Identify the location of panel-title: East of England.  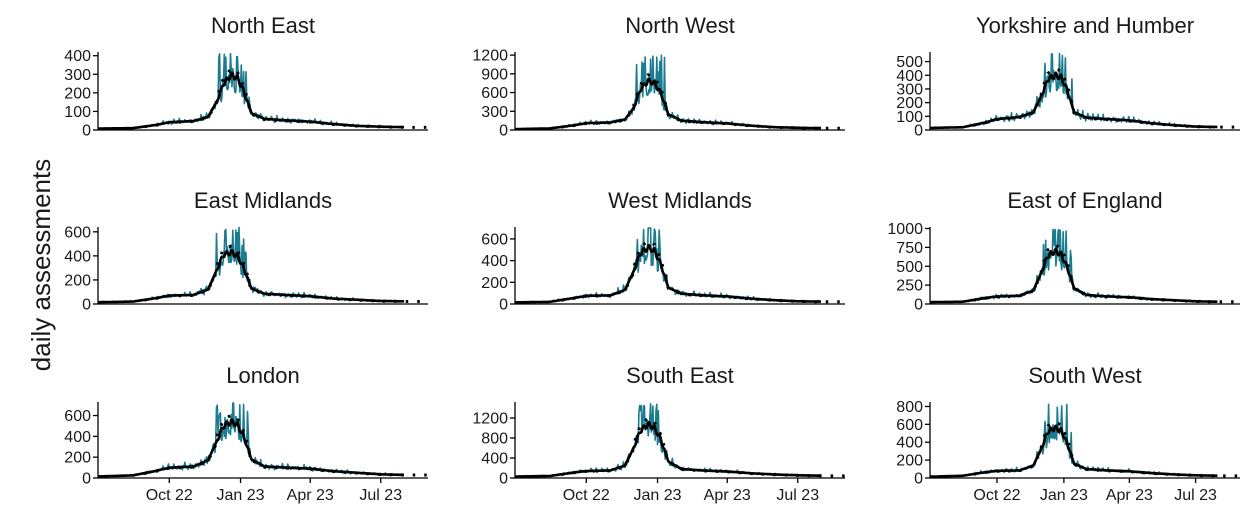
(1084, 200).